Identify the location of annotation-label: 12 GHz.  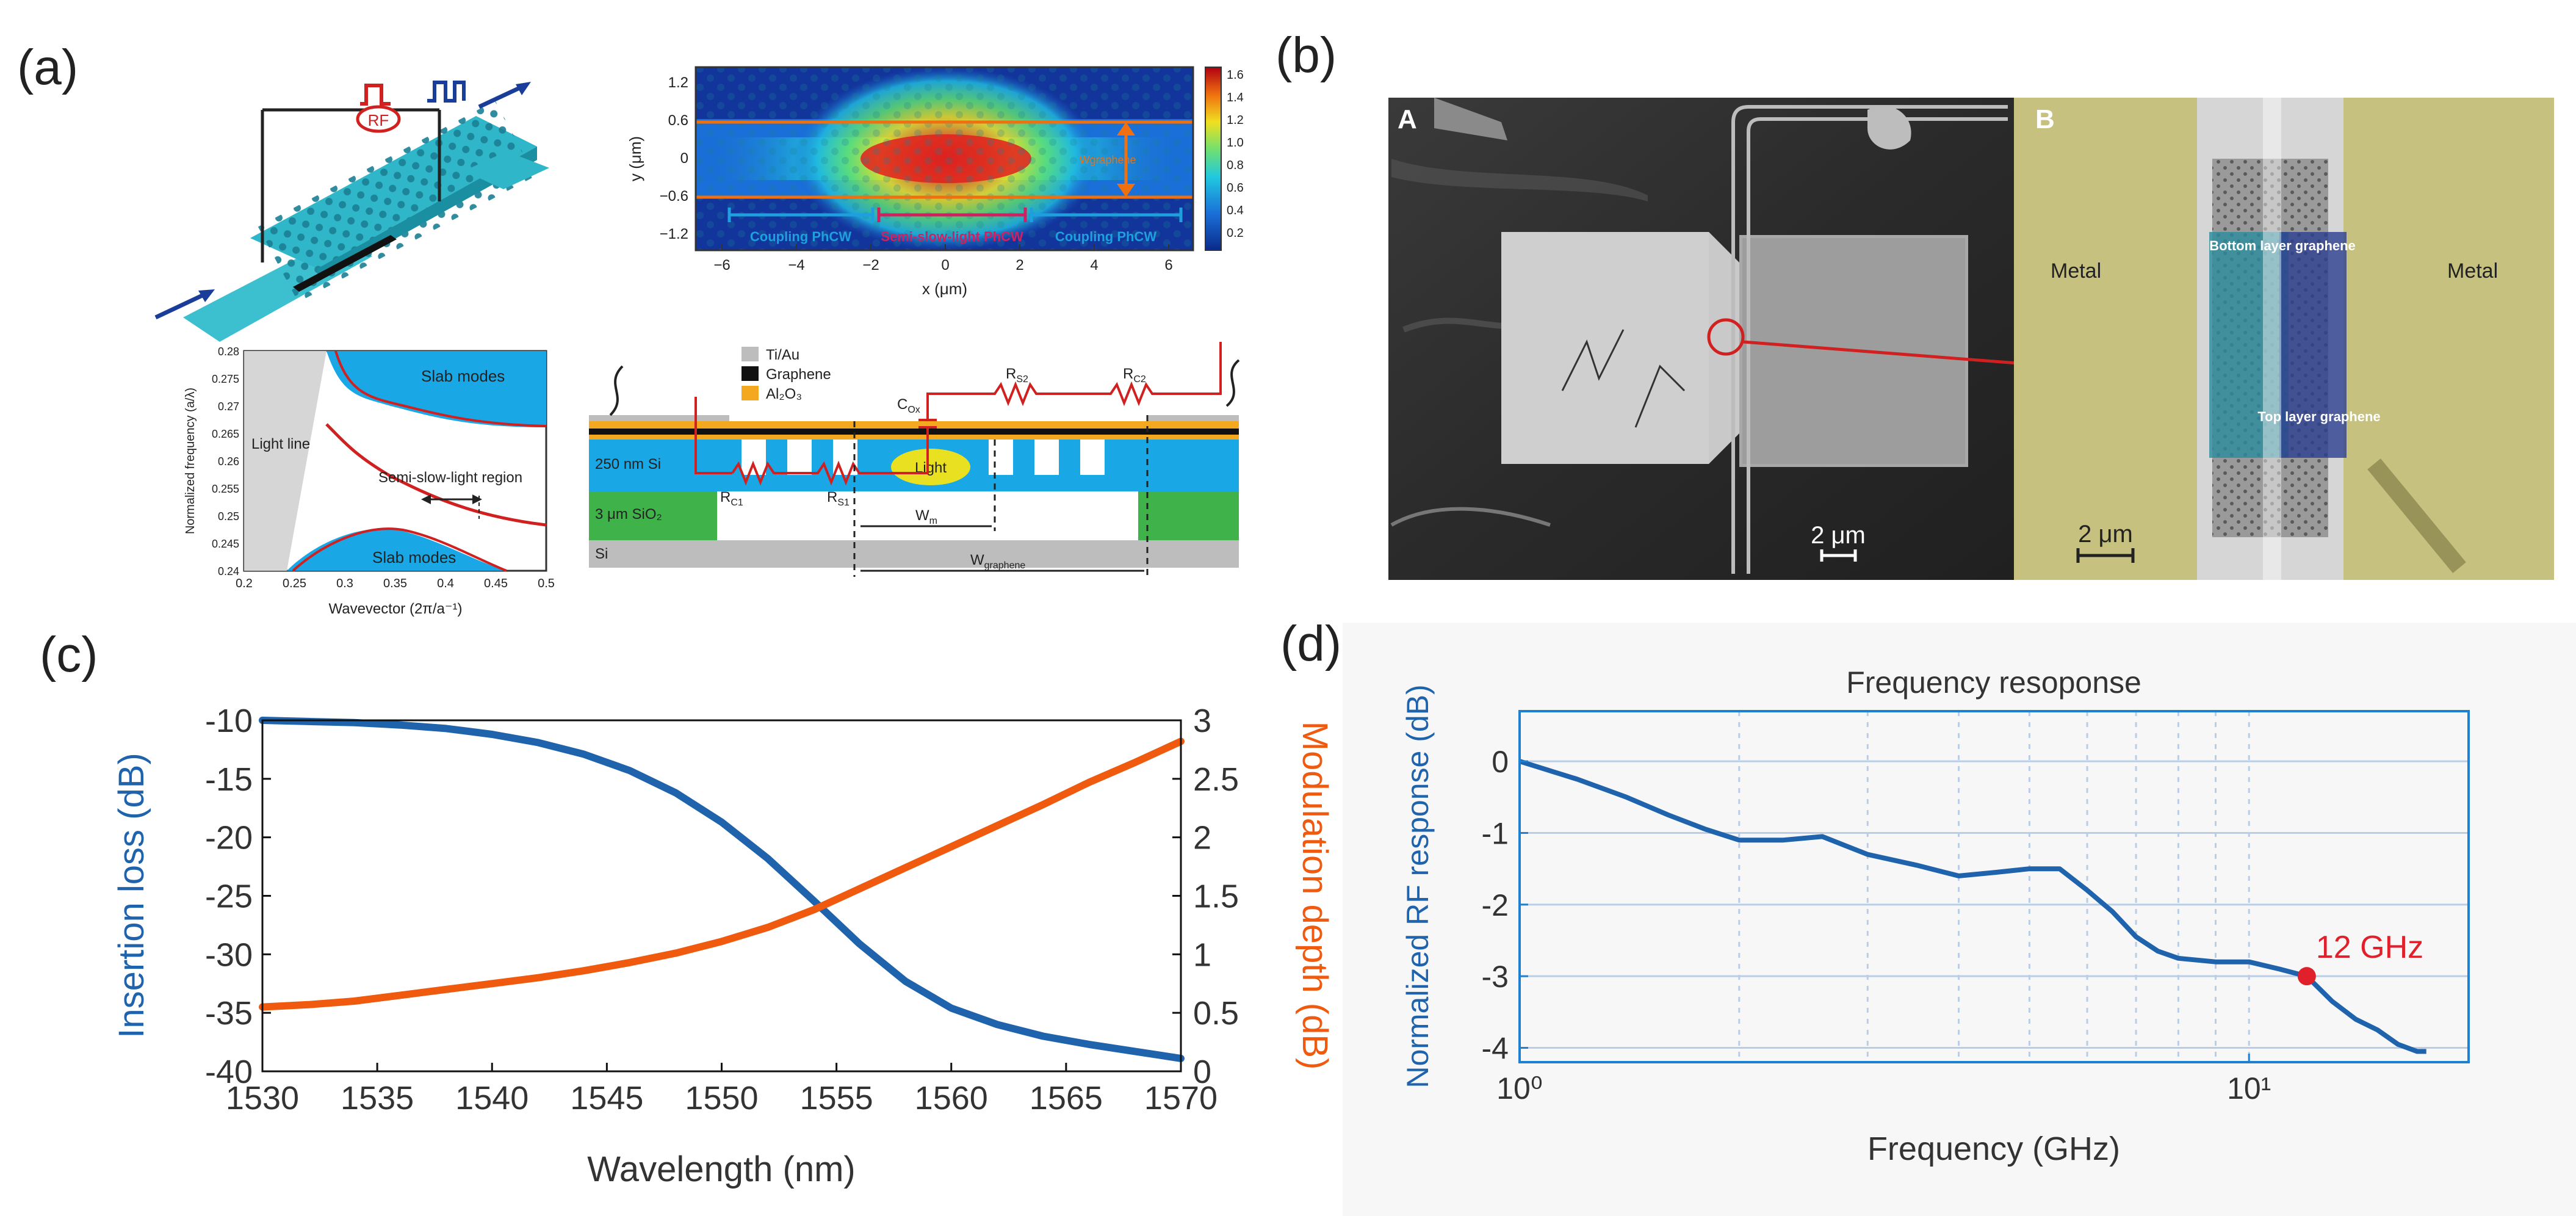
(2369, 948).